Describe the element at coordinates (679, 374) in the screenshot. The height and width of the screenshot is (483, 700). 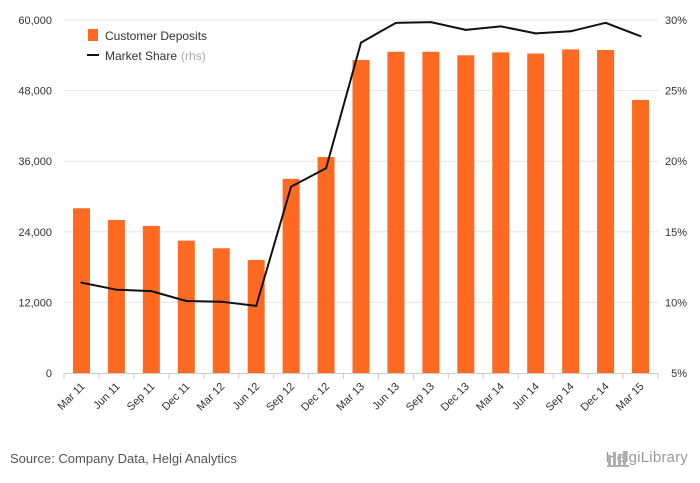
I see `y-right-tick-label: 5%` at that location.